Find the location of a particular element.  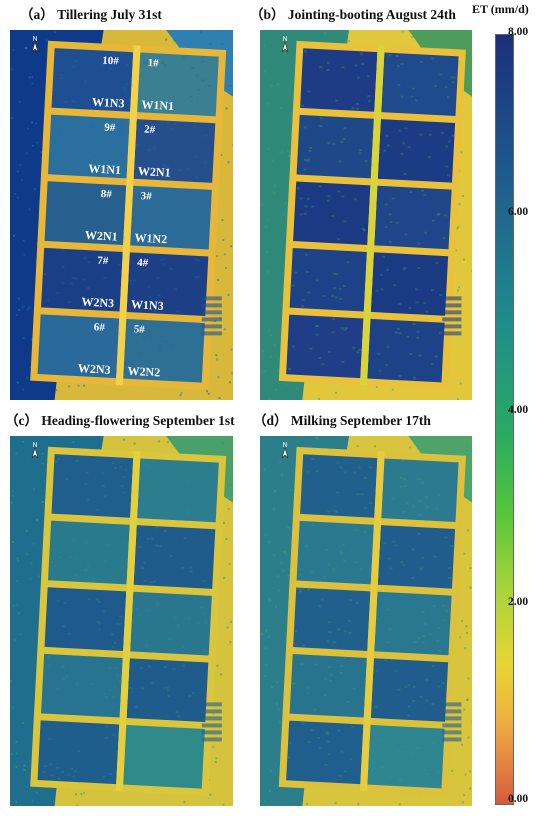

plot-treatment-left-5: W2N3 is located at coordinates (94, 369).